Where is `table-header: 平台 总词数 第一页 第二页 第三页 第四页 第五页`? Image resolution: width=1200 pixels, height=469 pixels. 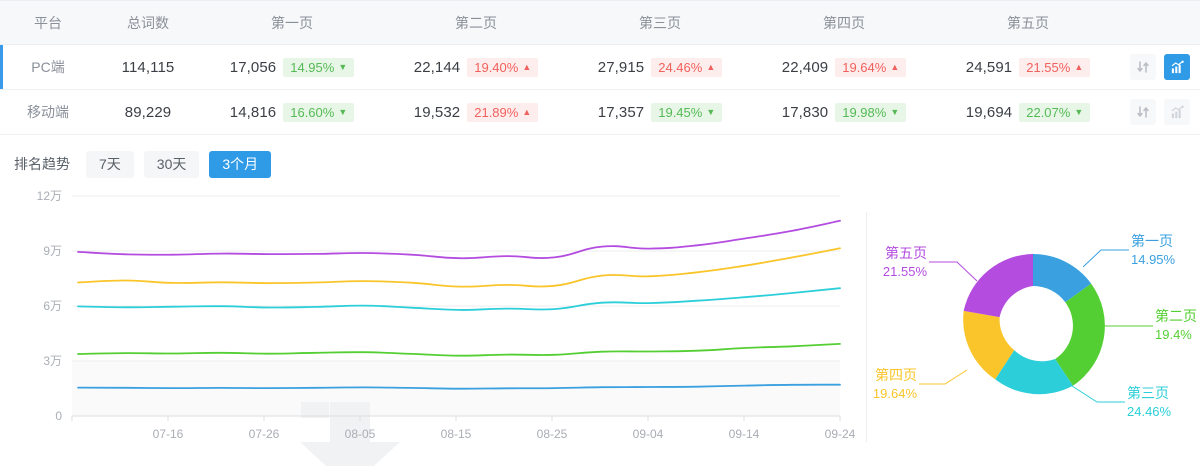 table-header: 平台 总词数 第一页 第二页 第三页 第四页 第五页 is located at coordinates (600, 22).